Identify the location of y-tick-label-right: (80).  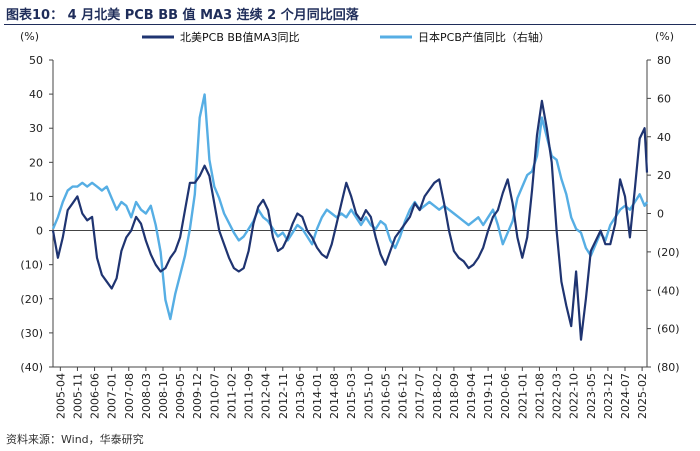
(668, 367).